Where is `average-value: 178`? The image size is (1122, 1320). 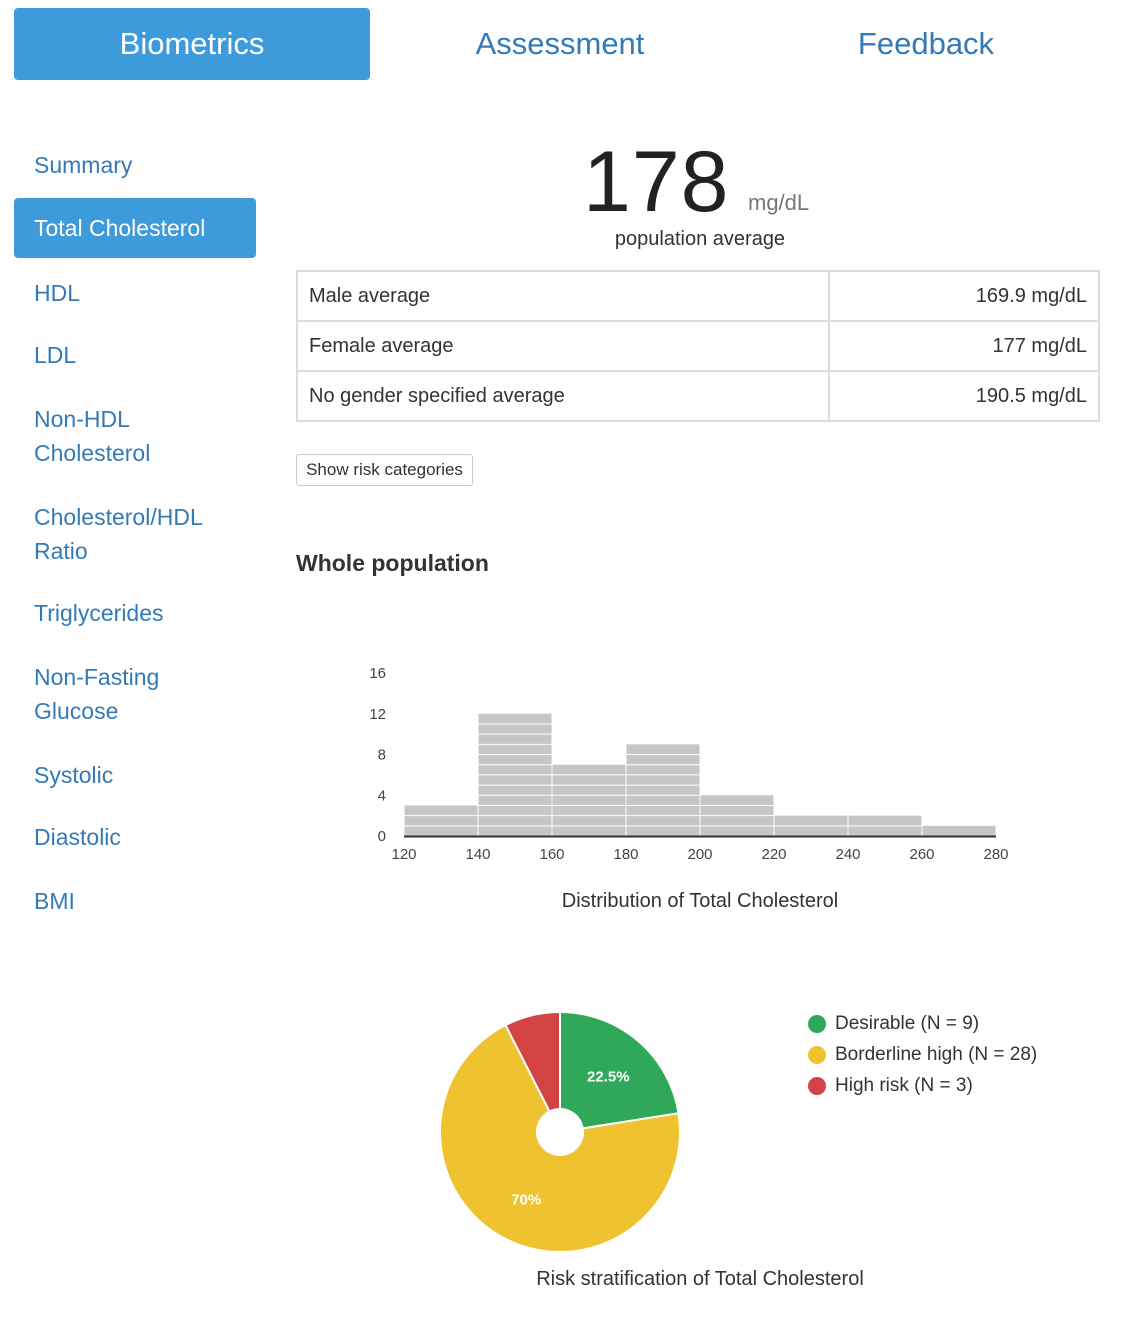 average-value: 178 is located at coordinates (656, 182).